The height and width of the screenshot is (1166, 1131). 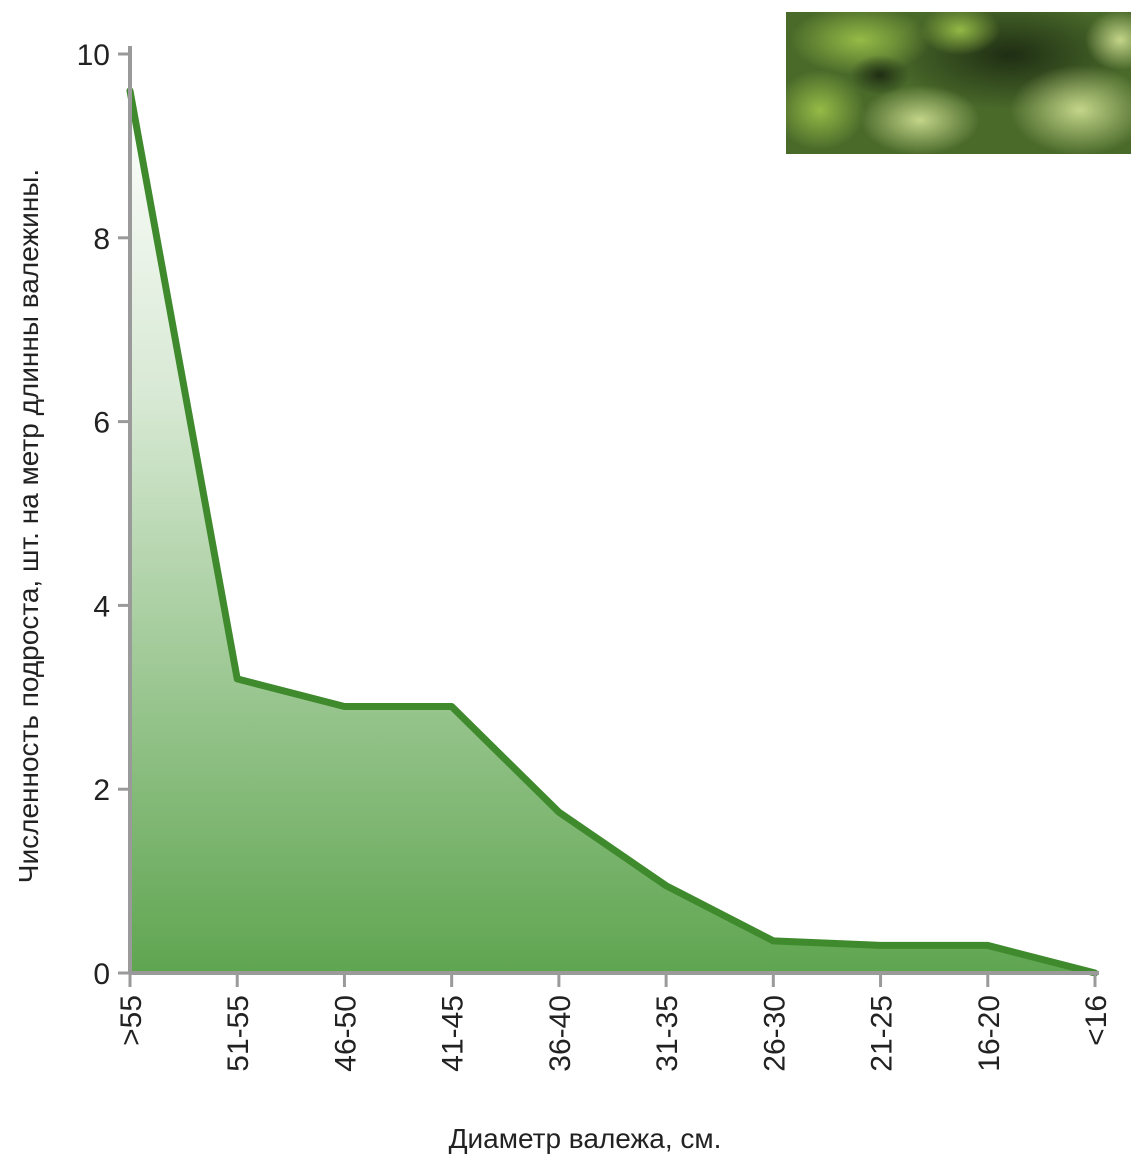 What do you see at coordinates (103, 515) in the screenshot?
I see `y-ticks: 0 2 4 6 8 10` at bounding box center [103, 515].